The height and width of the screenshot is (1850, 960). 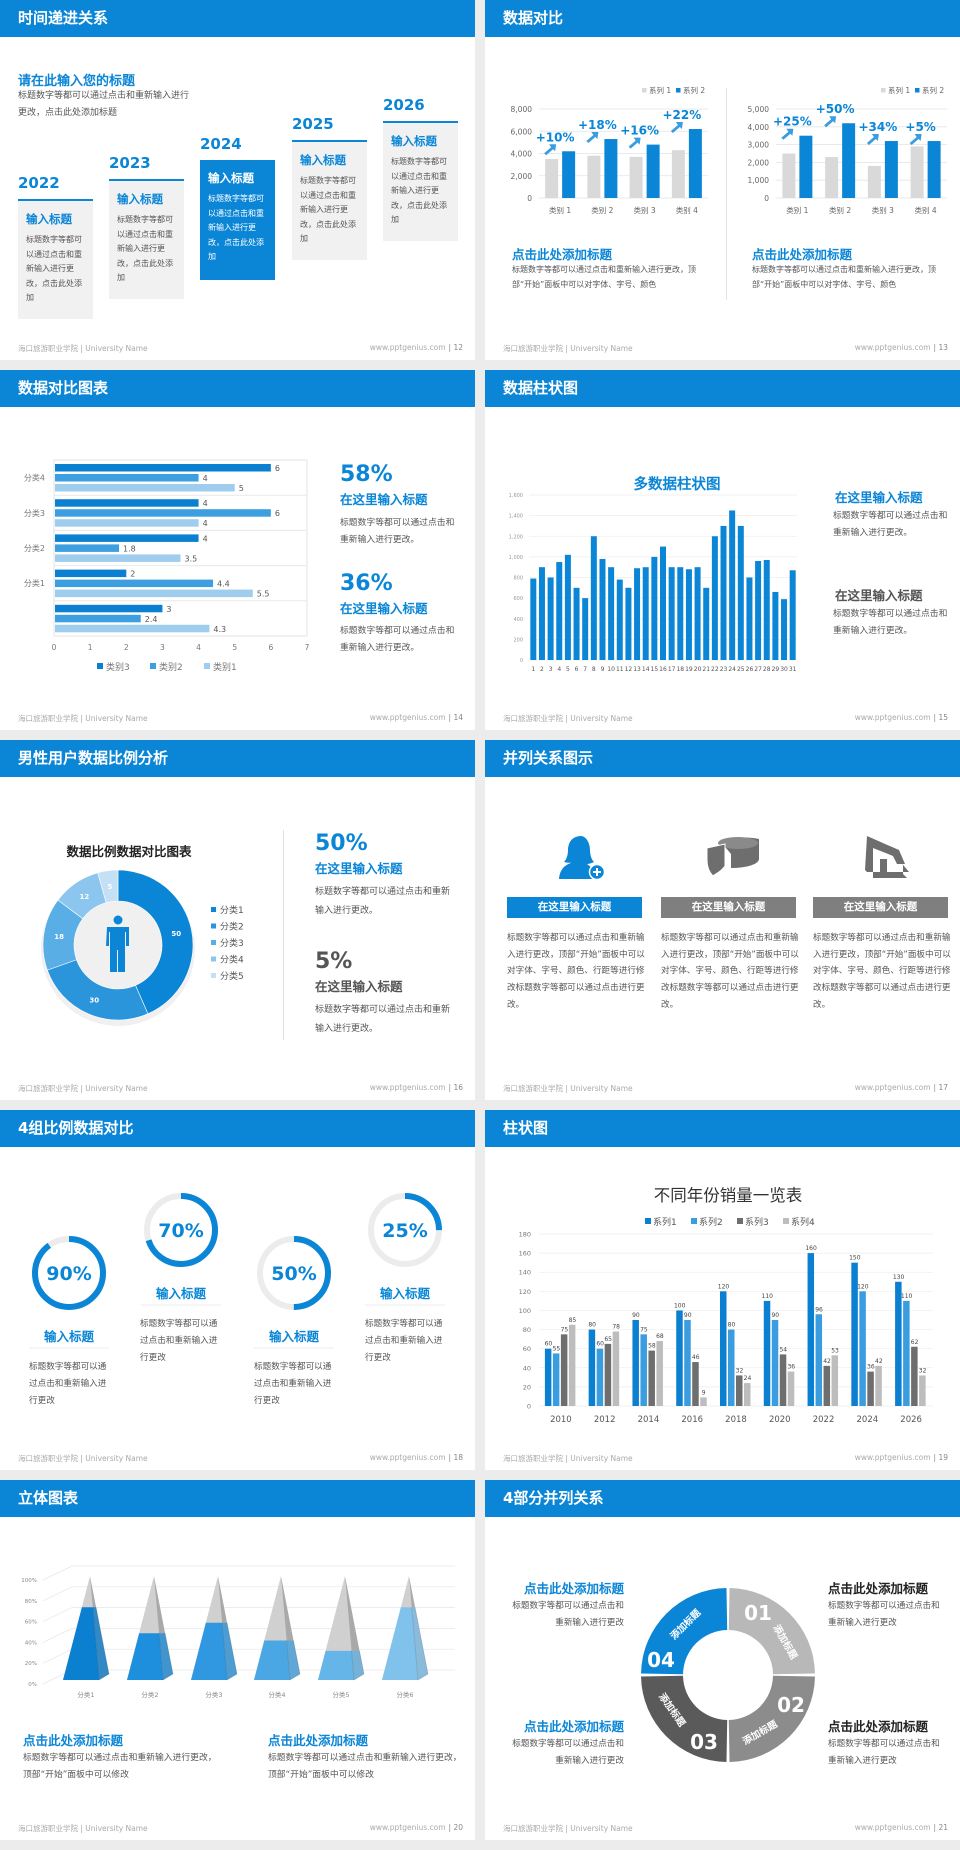 What do you see at coordinates (180, 1231) in the screenshot?
I see `ring-percent: 70%` at bounding box center [180, 1231].